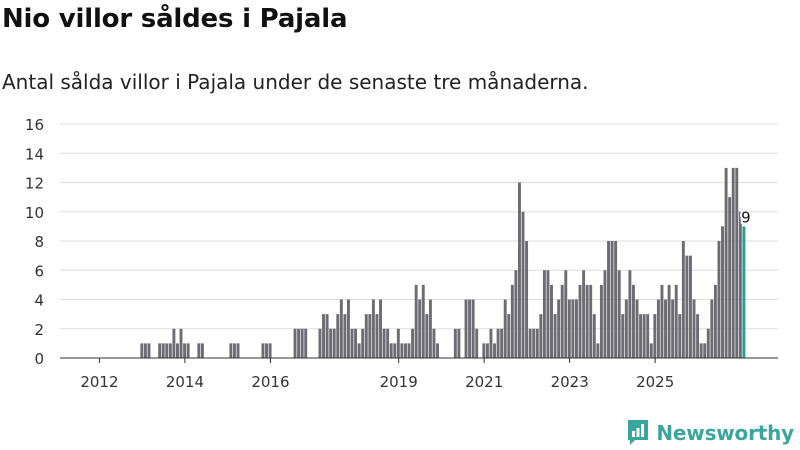  Describe the element at coordinates (39, 301) in the screenshot. I see `y-tick-label: 4` at that location.